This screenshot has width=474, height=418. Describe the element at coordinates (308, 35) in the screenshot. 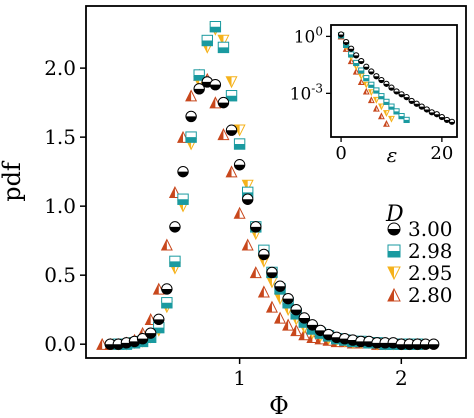

I see `inset-y-tick-label: 10⁰` at that location.